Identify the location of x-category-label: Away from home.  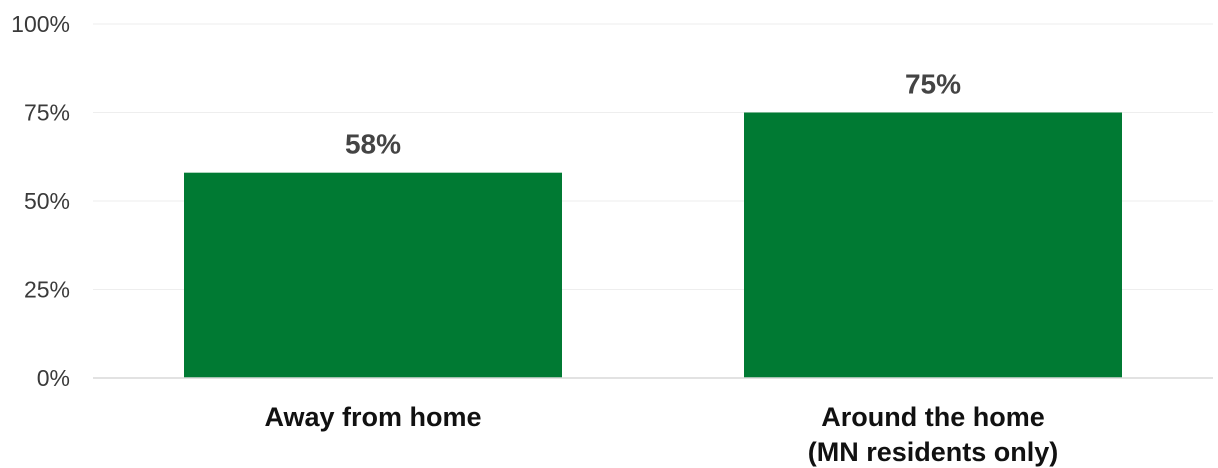
(372, 417).